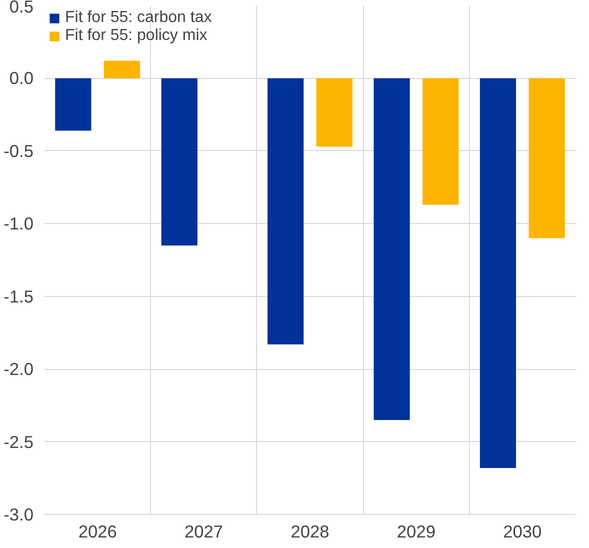 The height and width of the screenshot is (548, 589). What do you see at coordinates (97, 532) in the screenshot?
I see `x-tick-label: 2026` at bounding box center [97, 532].